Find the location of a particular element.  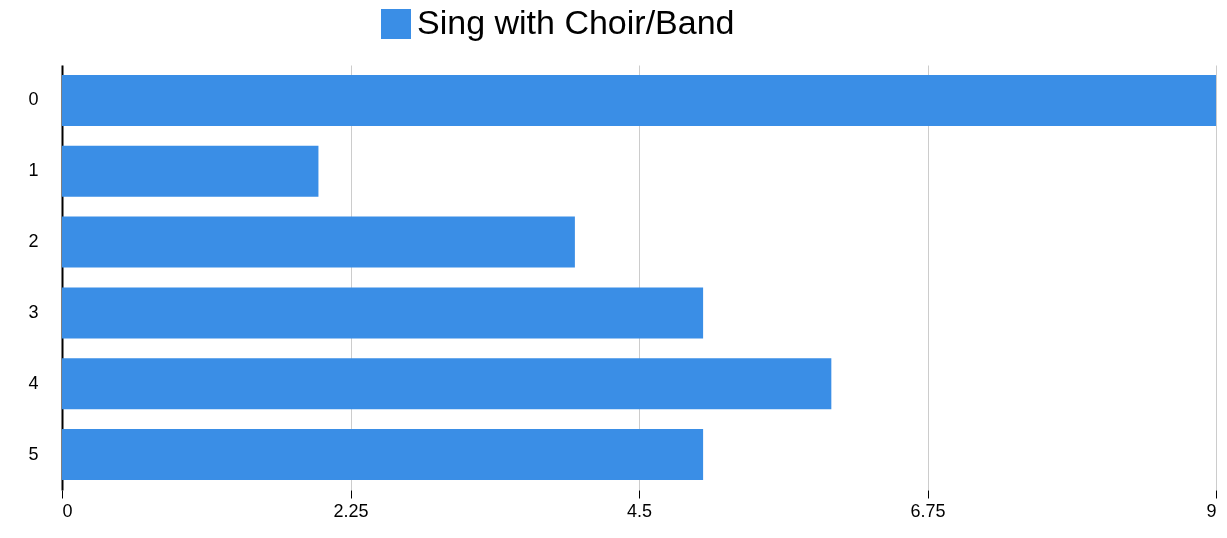

legend-label: Sing with Choir/Band is located at coordinates (576, 22).